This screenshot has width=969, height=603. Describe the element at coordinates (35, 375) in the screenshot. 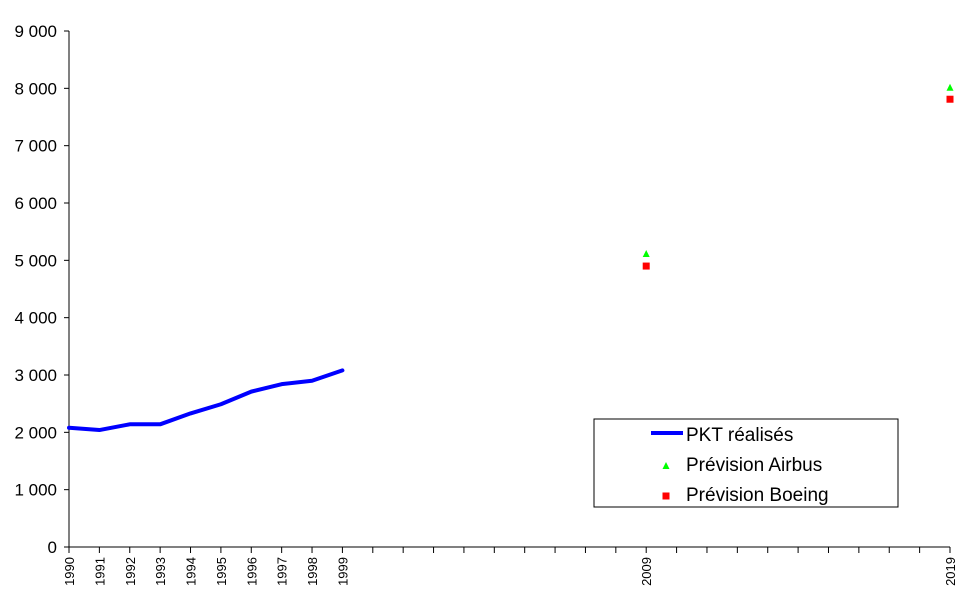

I see `y-tick-label: 3 000` at that location.